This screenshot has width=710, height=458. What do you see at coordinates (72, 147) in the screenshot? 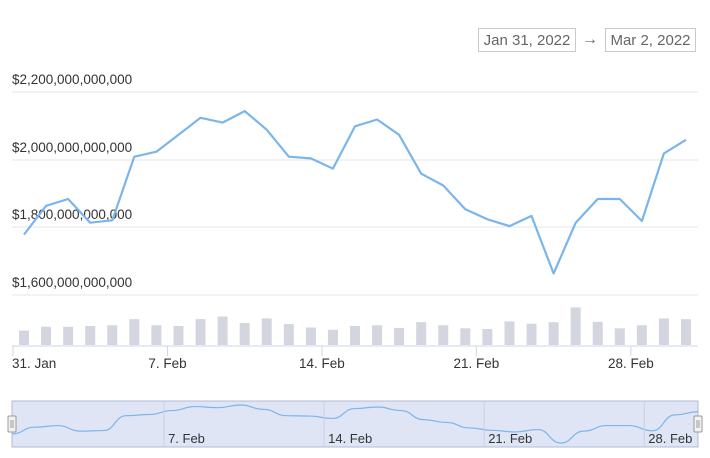
I see `y-tick-label: $2,000,000,000,000` at bounding box center [72, 147].